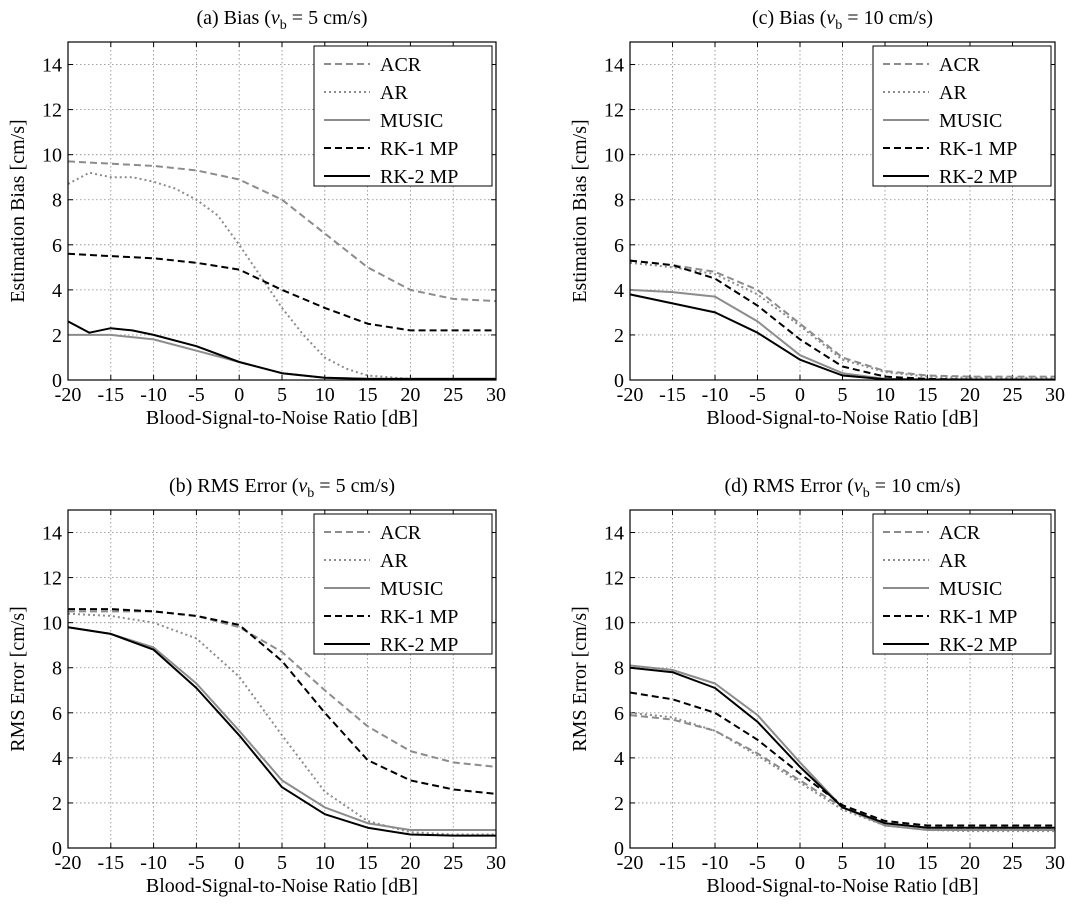 This screenshot has height=905, width=1068. I want to click on series-line-music, so click(281, 728).